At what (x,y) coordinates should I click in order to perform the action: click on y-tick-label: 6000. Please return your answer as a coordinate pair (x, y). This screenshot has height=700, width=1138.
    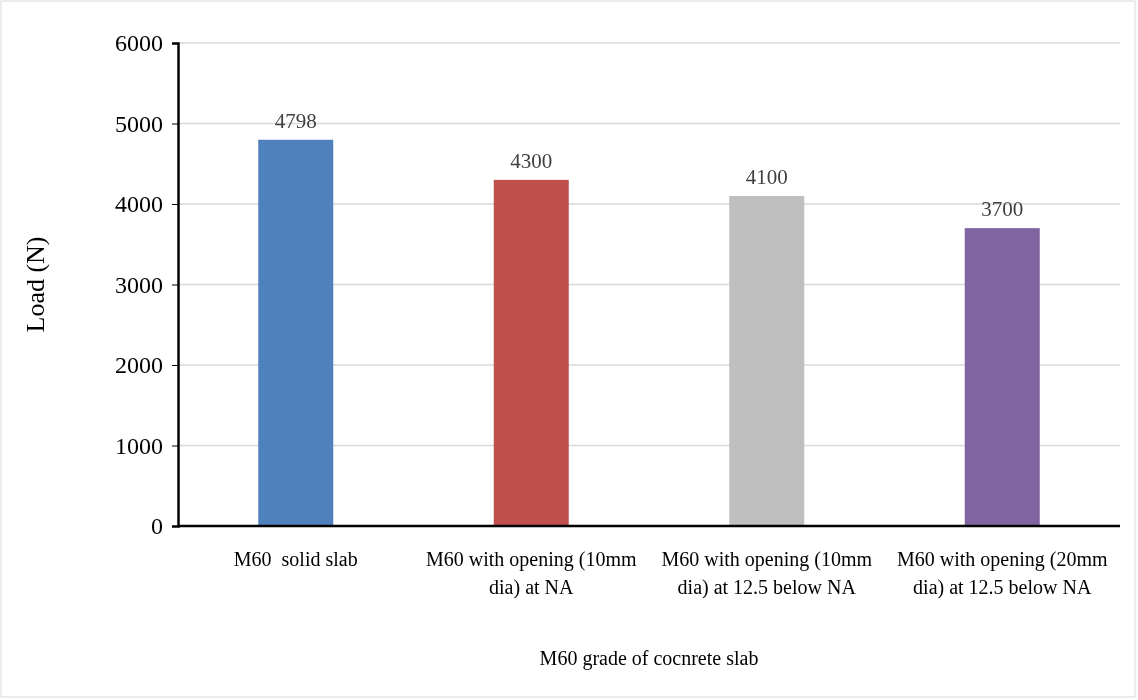
    Looking at the image, I should click on (139, 43).